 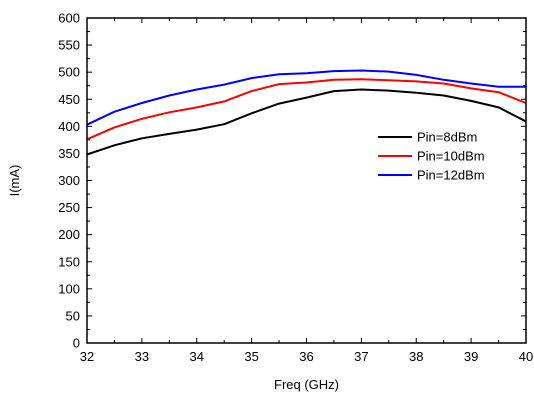 I want to click on y-tick-label: 100, so click(x=69, y=288).